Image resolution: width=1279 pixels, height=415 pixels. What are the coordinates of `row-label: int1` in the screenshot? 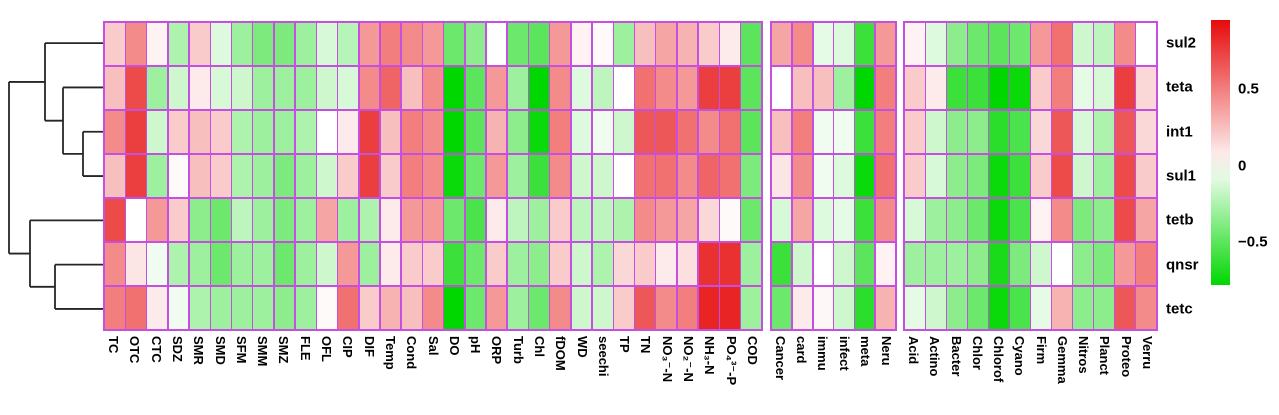 It's located at (1179, 132).